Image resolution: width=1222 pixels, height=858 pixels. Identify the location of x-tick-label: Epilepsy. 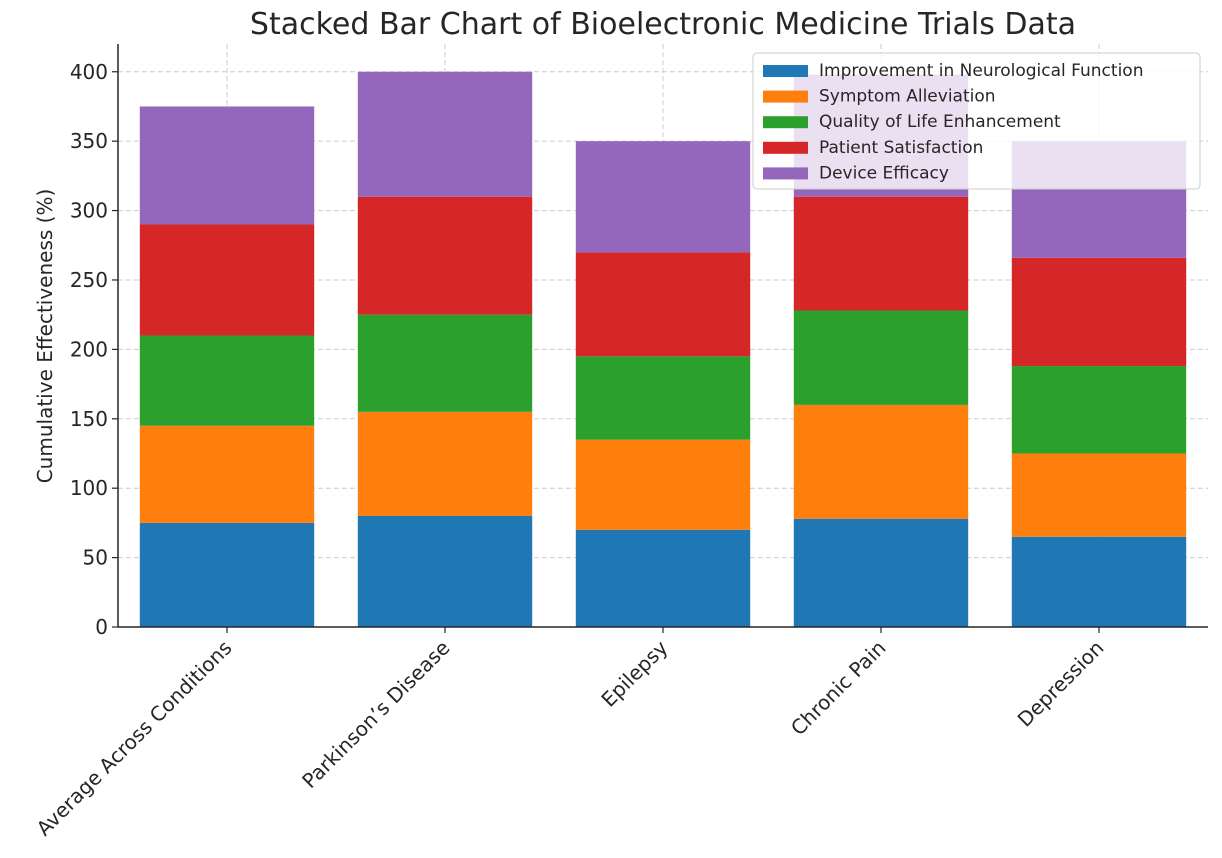
(634, 673).